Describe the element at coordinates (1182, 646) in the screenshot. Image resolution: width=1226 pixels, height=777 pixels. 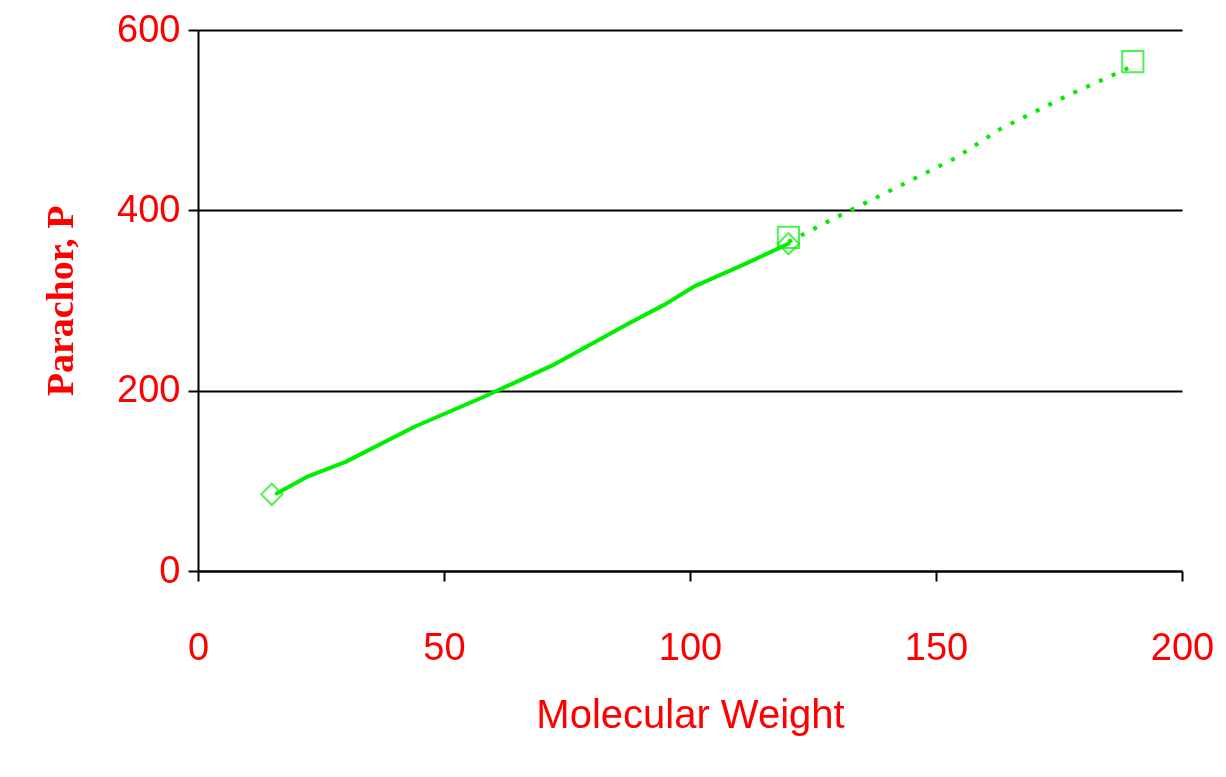
I see `x-tick-label: 200` at that location.